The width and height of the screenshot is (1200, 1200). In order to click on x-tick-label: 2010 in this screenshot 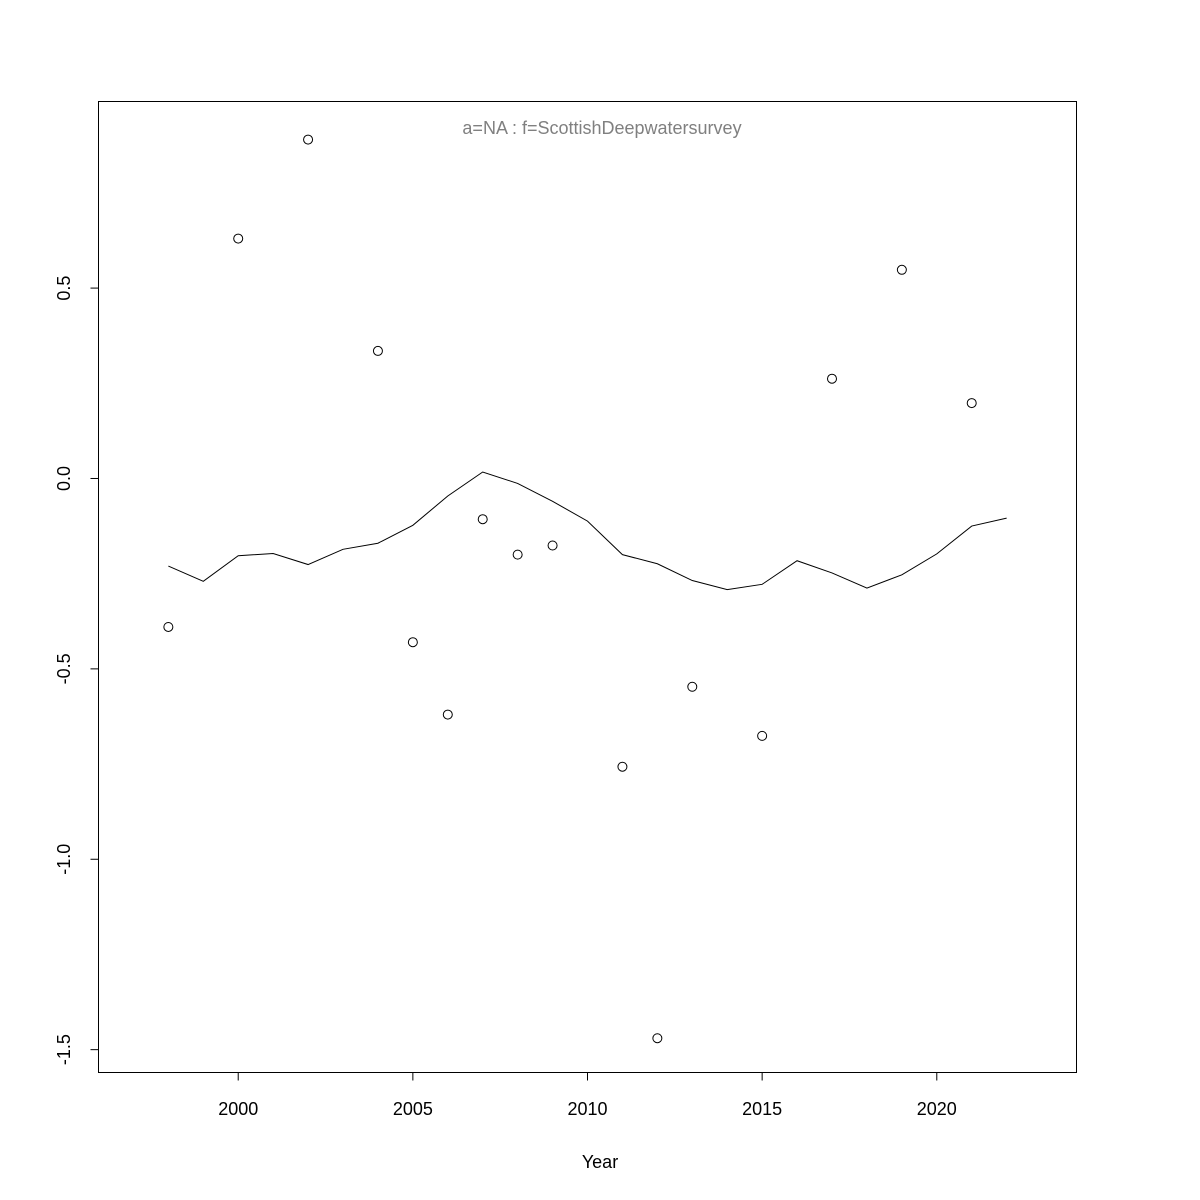, I will do `click(587, 1109)`.